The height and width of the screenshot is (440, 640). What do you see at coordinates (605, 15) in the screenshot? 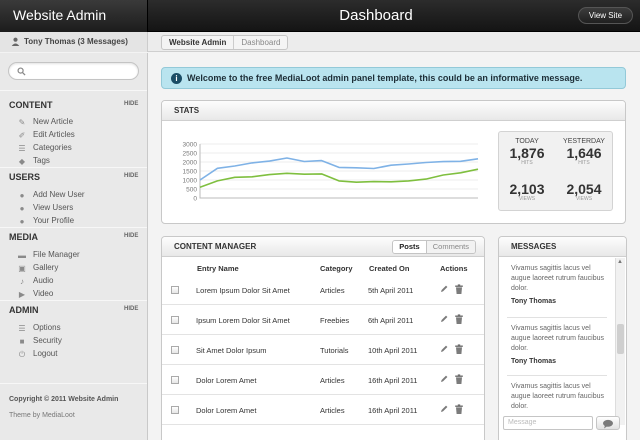
I see `view-site-button: View Site` at bounding box center [605, 15].